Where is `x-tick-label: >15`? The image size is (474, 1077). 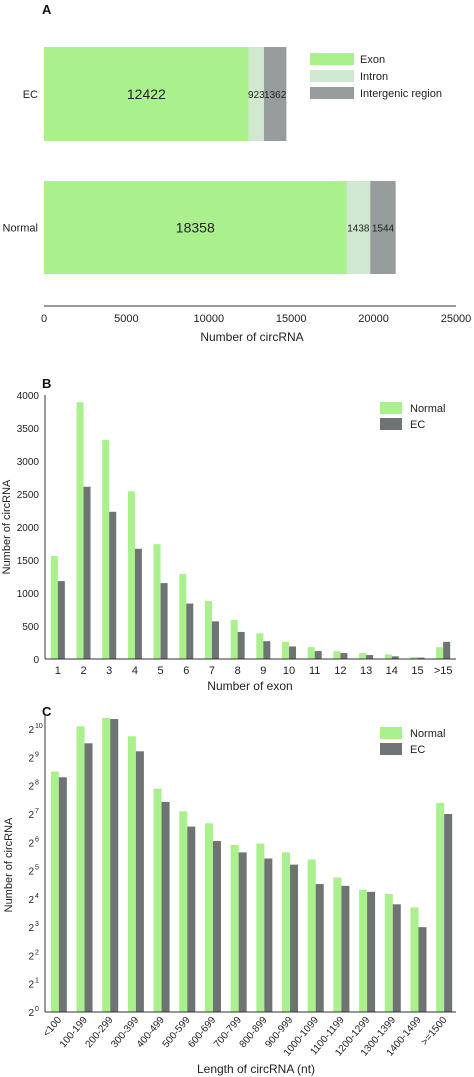
x-tick-label: >15 is located at coordinates (443, 671).